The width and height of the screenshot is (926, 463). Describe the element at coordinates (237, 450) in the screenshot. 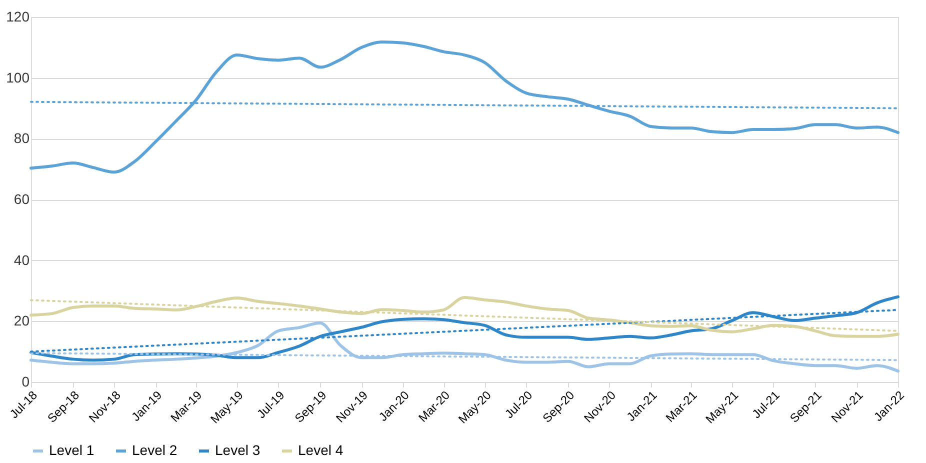

I see `legend-label: Level 3` at that location.